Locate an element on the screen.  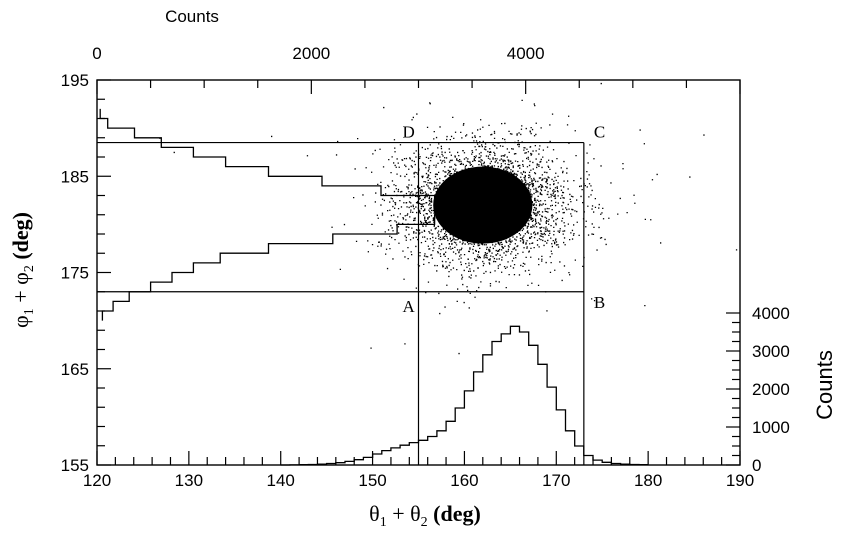
corner-label-c: C is located at coordinates (599, 132).